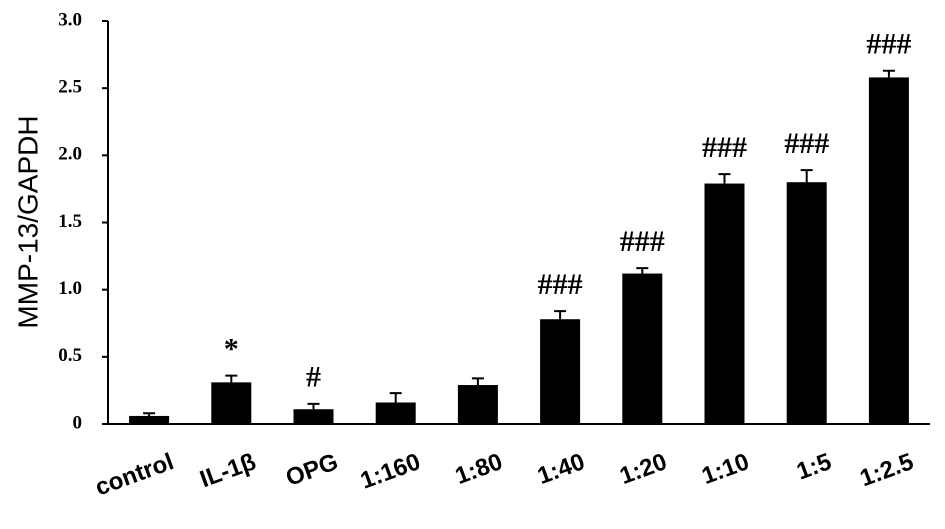  Describe the element at coordinates (725, 469) in the screenshot. I see `x-tick-label: 1:10` at that location.